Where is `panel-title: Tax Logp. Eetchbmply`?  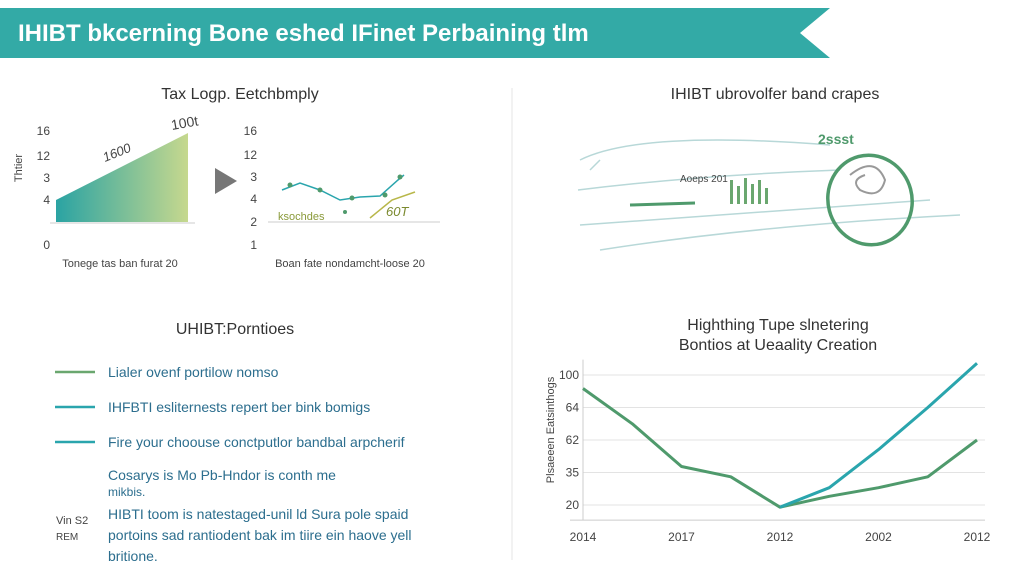 panel-title: Tax Logp. Eetchbmply is located at coordinates (239, 94).